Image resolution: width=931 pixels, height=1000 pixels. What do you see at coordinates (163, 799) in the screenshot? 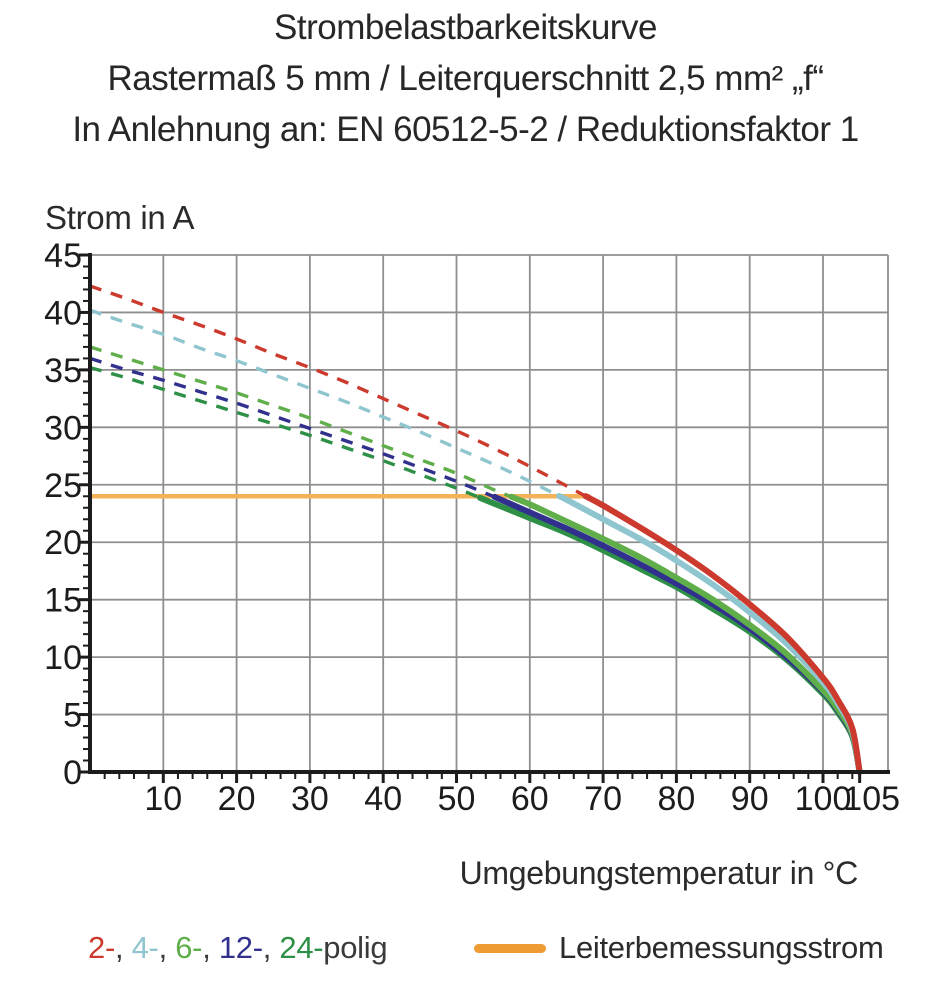
I see `x-tick-label-10: 10` at bounding box center [163, 799].